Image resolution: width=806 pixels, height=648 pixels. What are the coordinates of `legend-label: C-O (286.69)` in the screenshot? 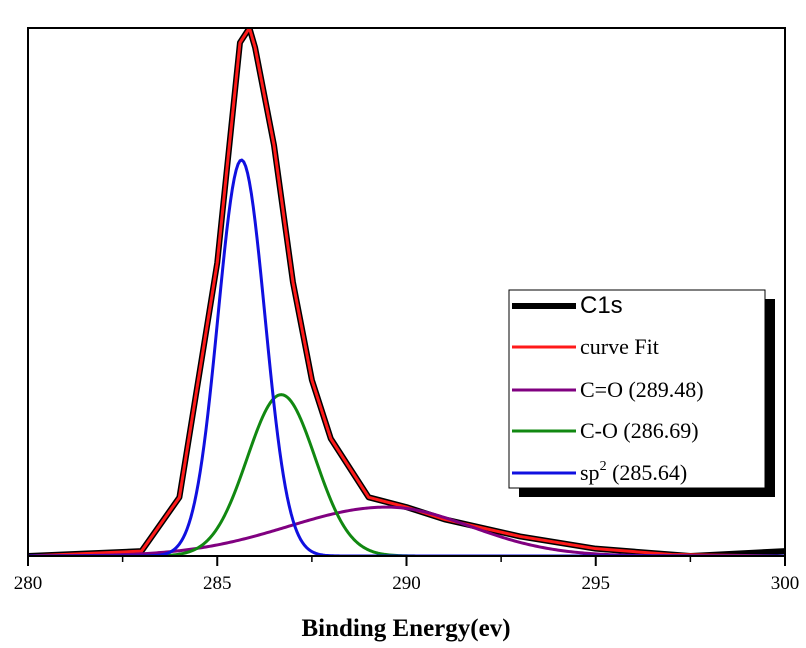 It's located at (639, 430).